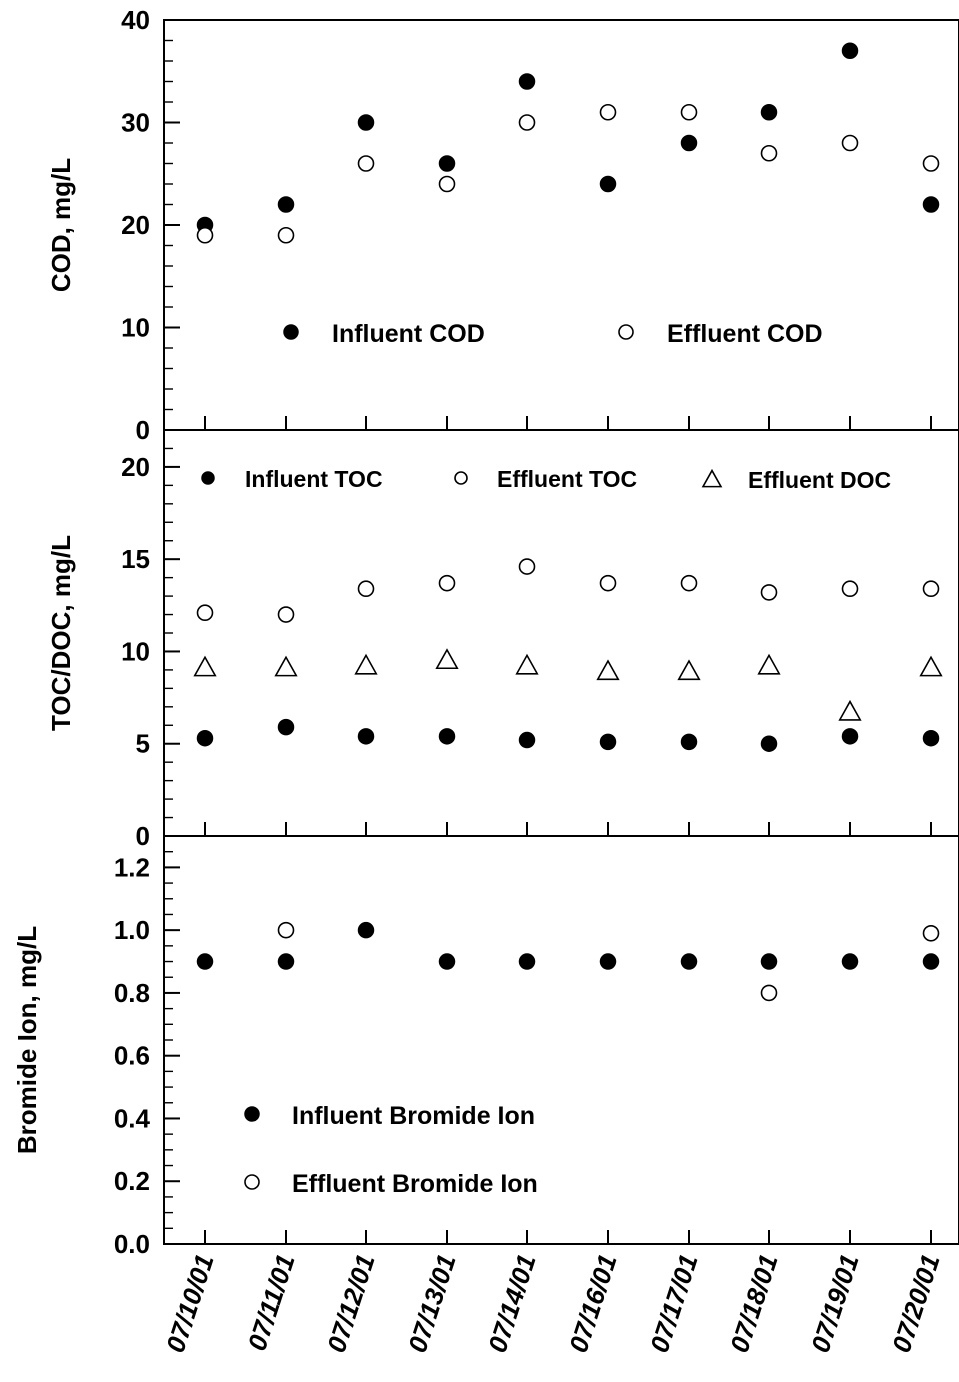 This screenshot has width=959, height=1382. What do you see at coordinates (135, 651) in the screenshot?
I see `toc-y-tick-label: 10` at bounding box center [135, 651].